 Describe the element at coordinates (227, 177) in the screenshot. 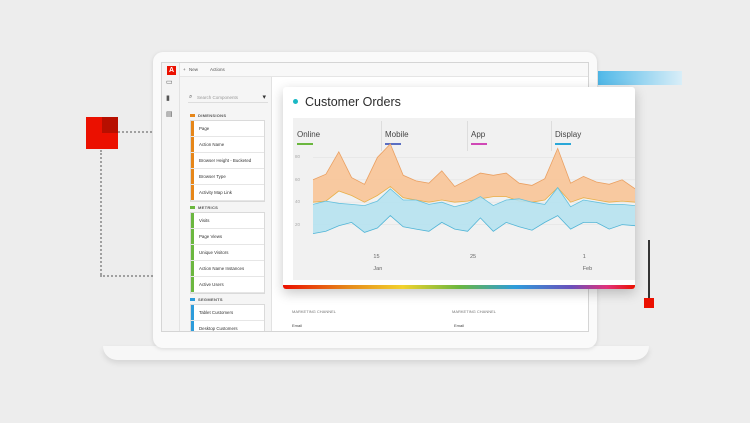

I see `component-item: Browser Type` at that location.